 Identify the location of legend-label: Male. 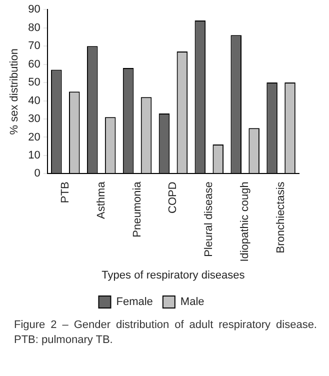
(192, 302).